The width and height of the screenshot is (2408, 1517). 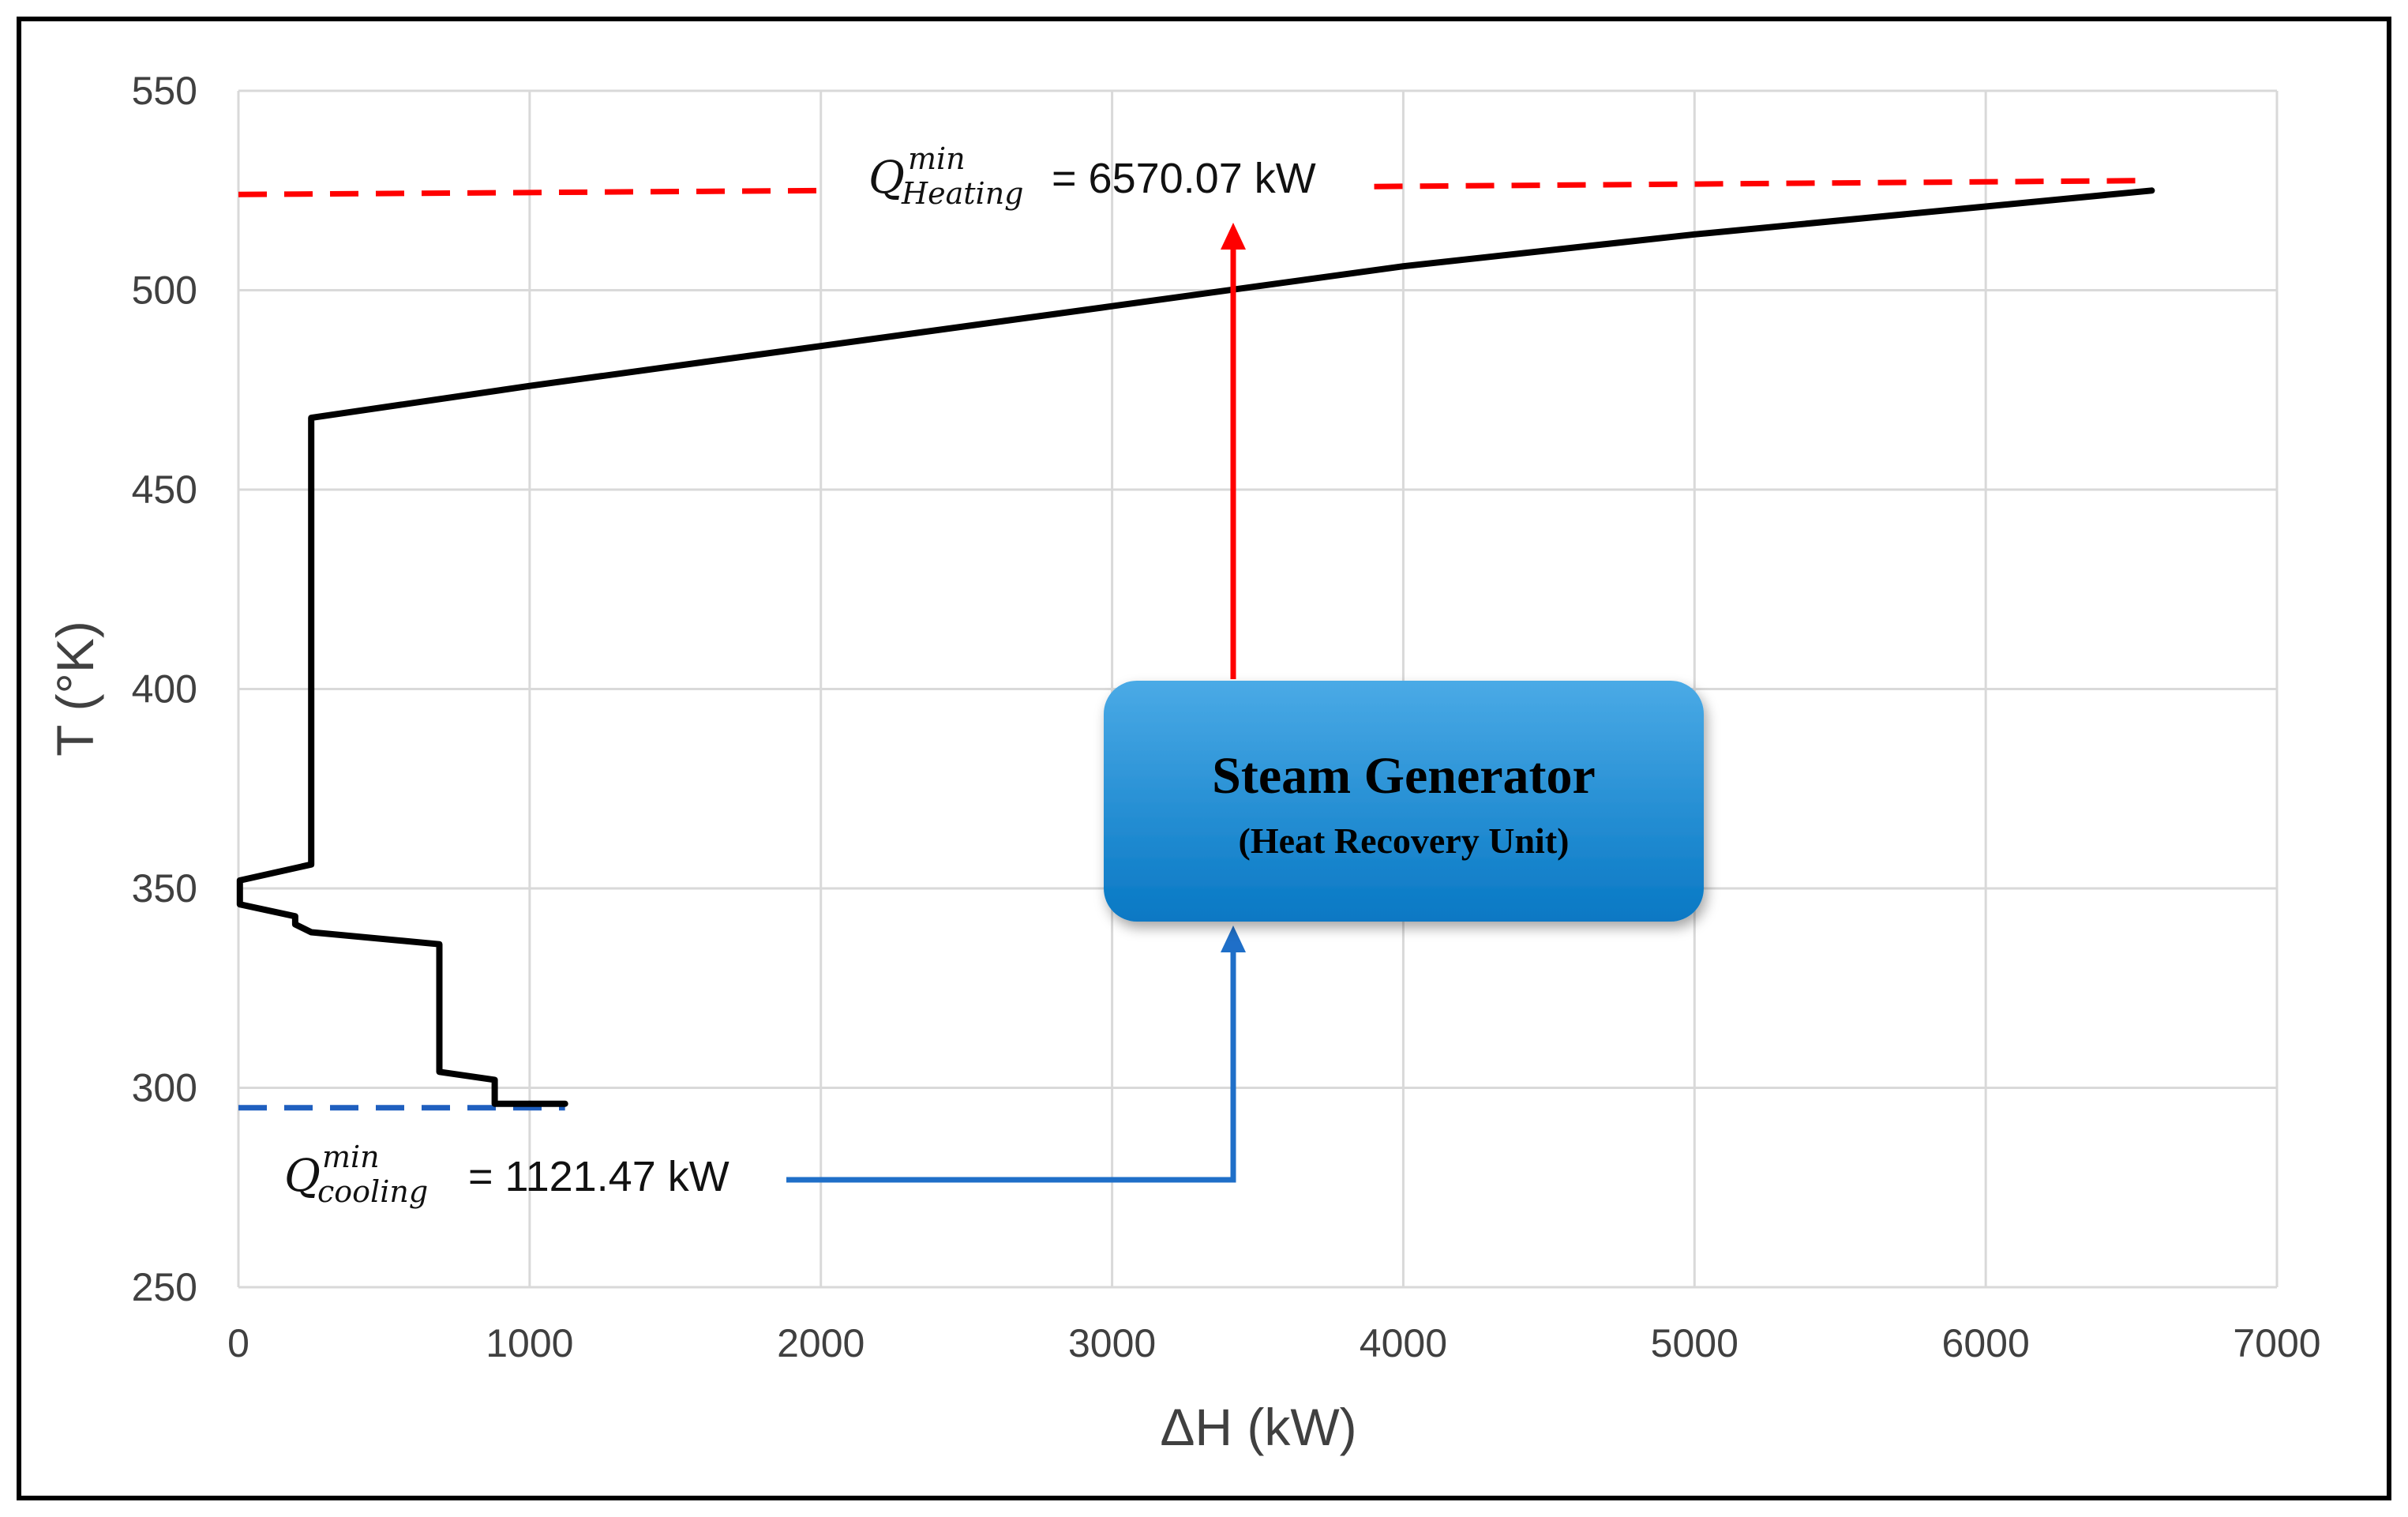 I want to click on y-axis-title: T (°K), so click(x=75, y=689).